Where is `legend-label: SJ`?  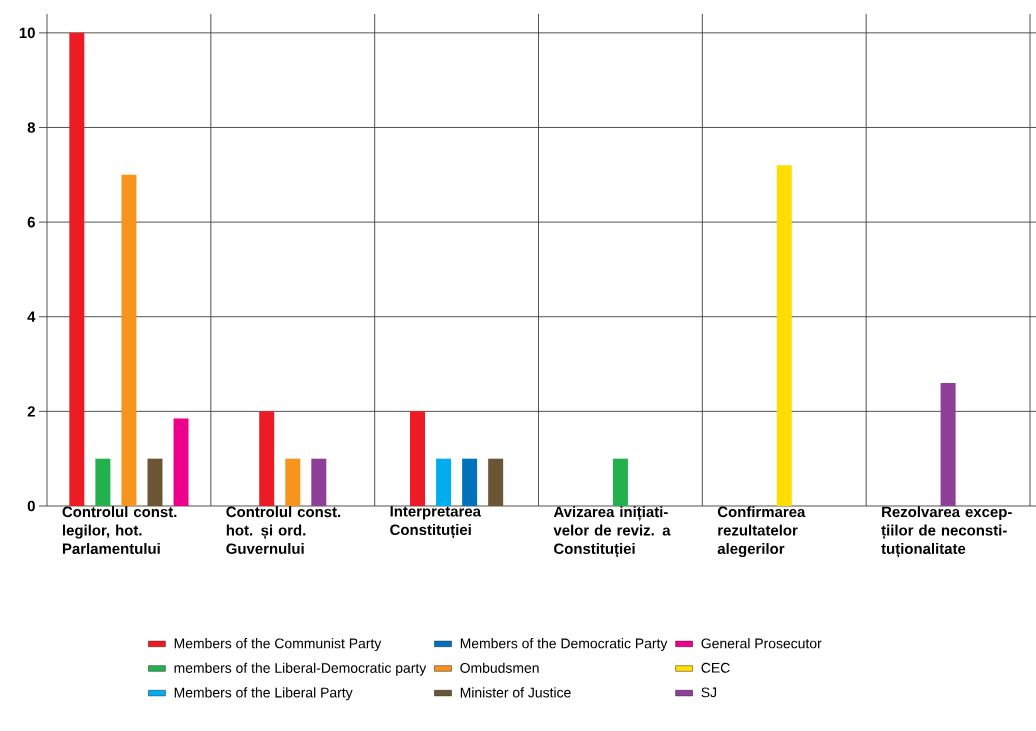
legend-label: SJ is located at coordinates (709, 692).